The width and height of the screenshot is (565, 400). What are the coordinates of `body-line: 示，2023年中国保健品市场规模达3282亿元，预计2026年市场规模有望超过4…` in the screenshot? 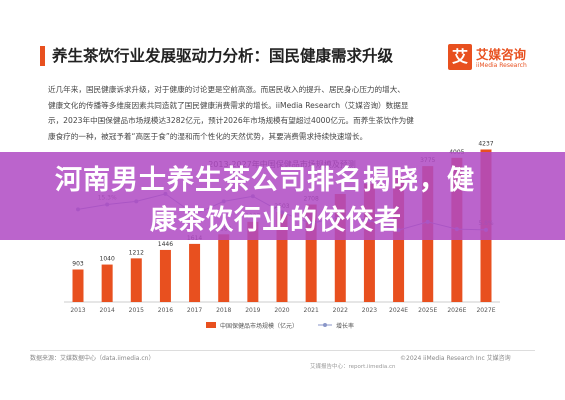 It's located at (231, 120).